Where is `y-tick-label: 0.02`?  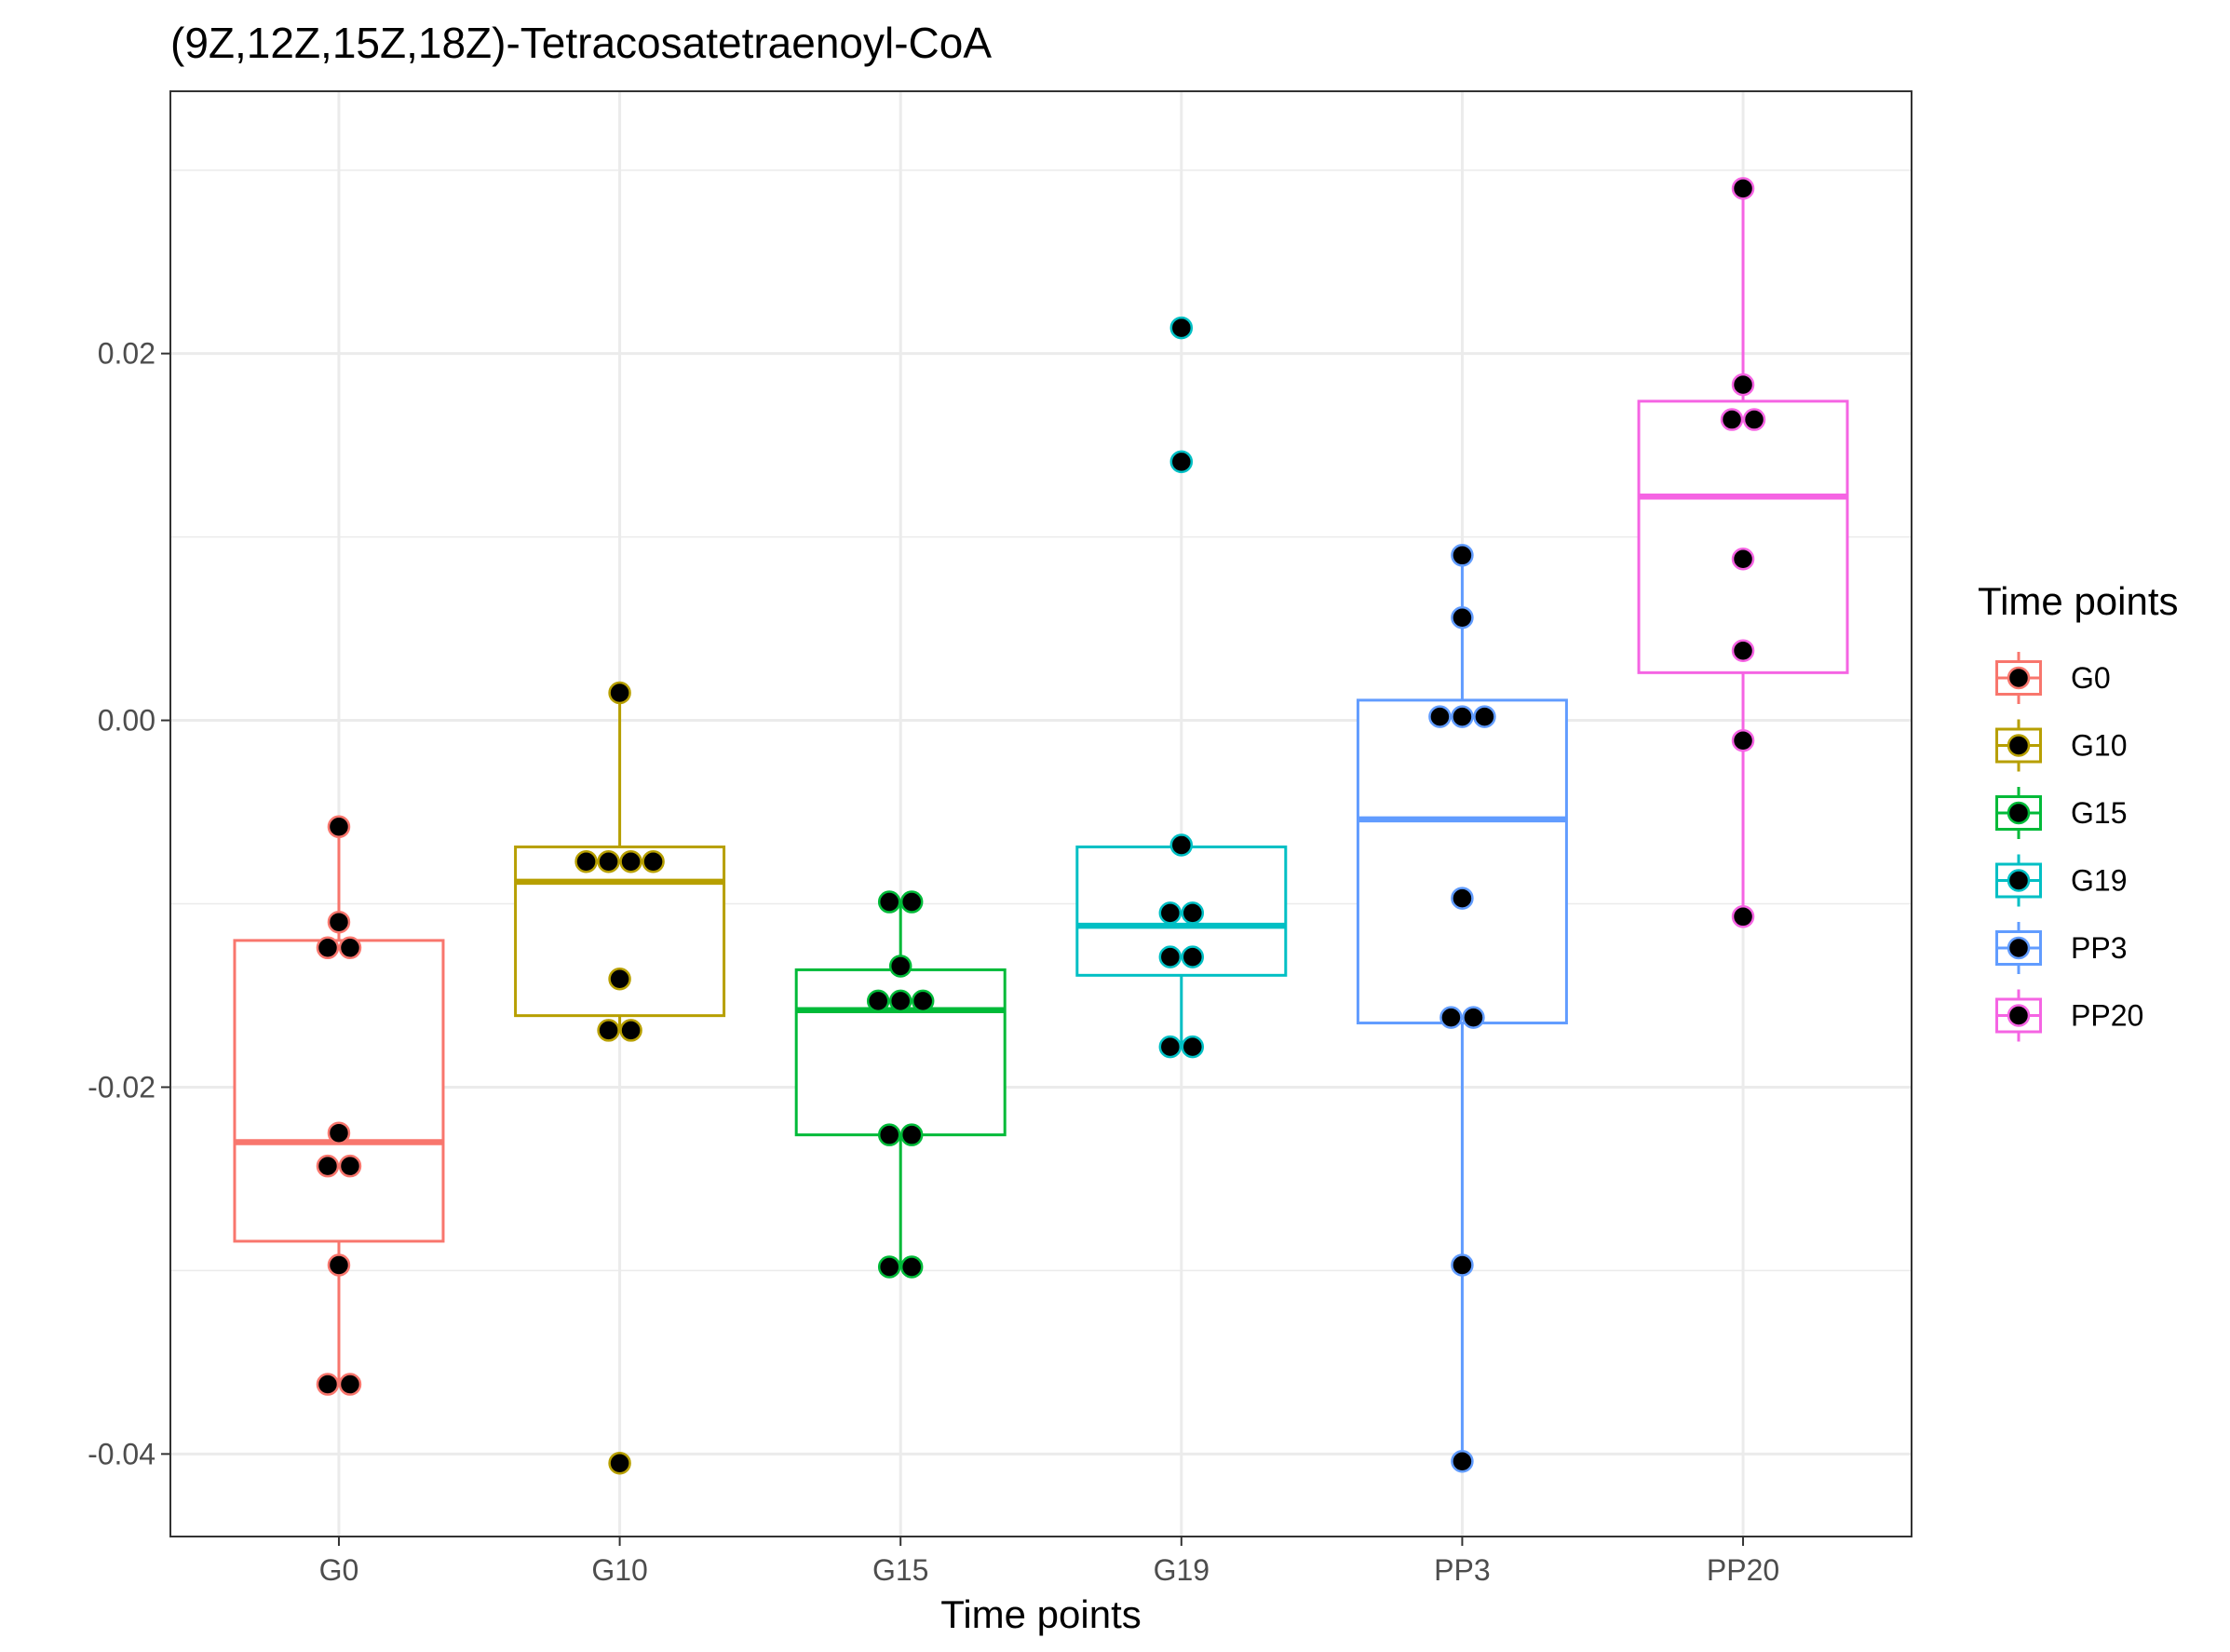 y-tick-label: 0.02 is located at coordinates (127, 354).